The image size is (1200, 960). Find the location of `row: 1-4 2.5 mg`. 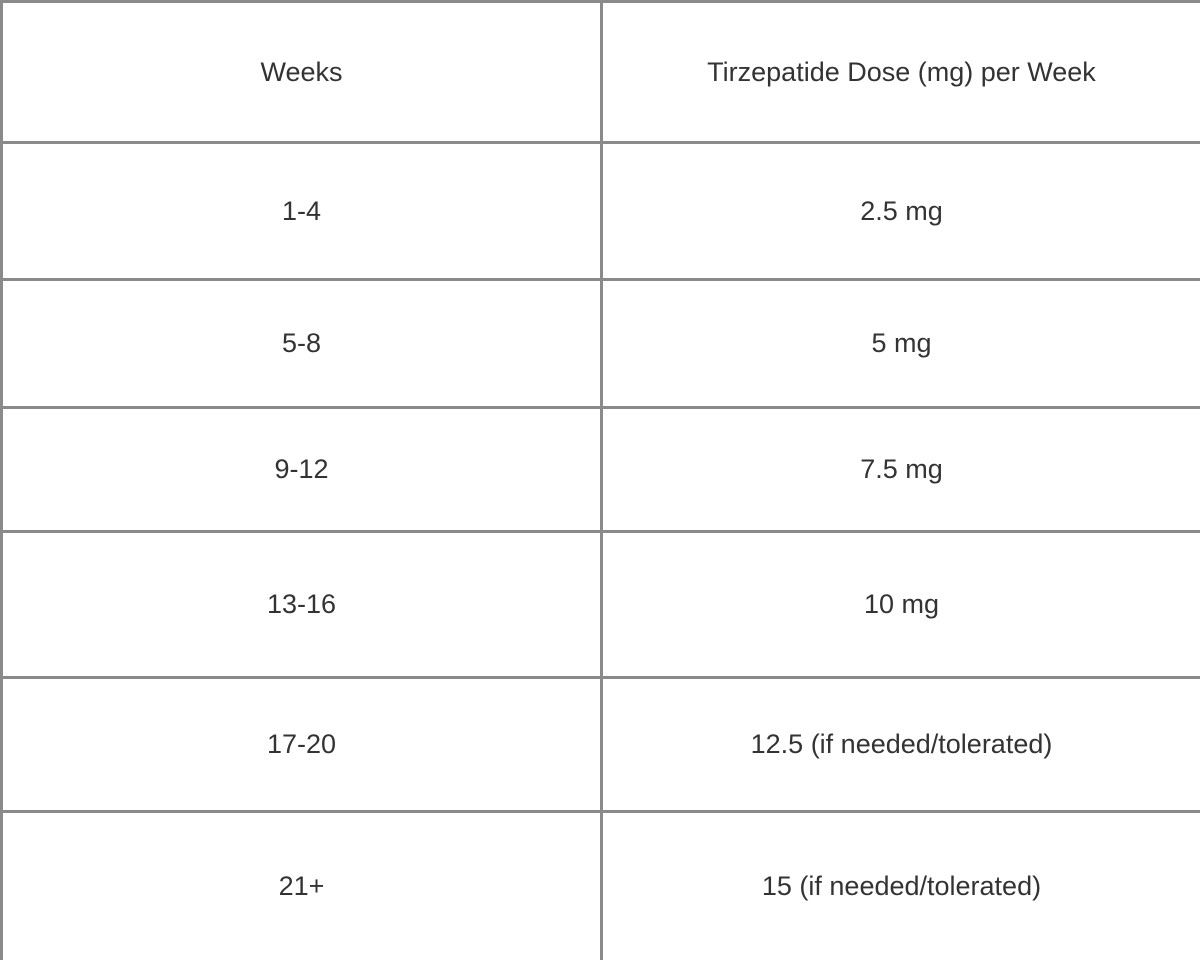

row: 1-4 2.5 mg is located at coordinates (600, 211).